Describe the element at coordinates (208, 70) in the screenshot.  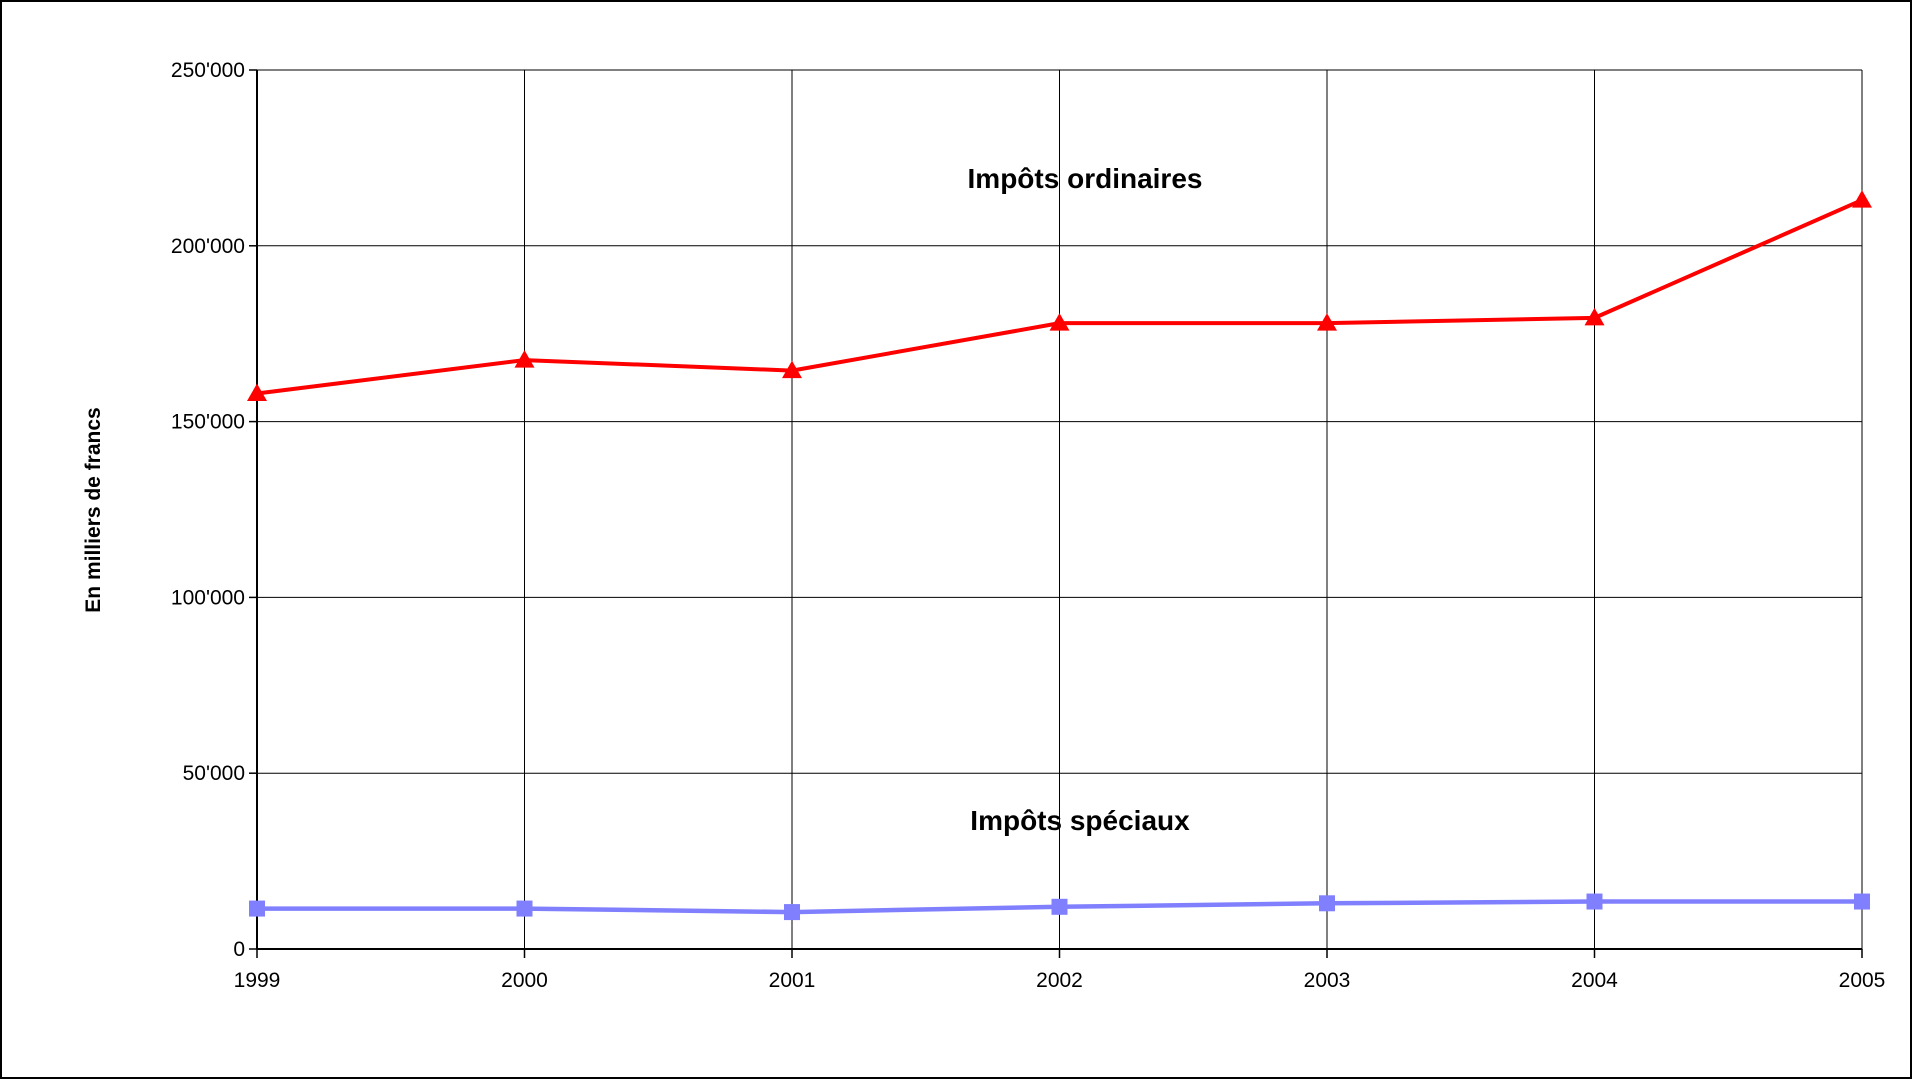
I see `y-tick-label: 250'000` at that location.